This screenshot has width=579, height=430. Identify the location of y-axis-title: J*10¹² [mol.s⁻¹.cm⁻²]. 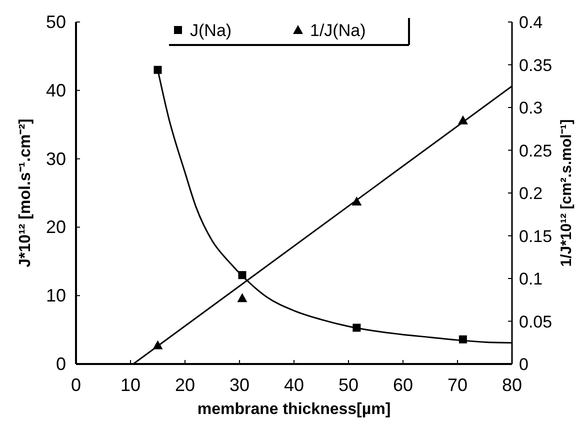
(25, 193).